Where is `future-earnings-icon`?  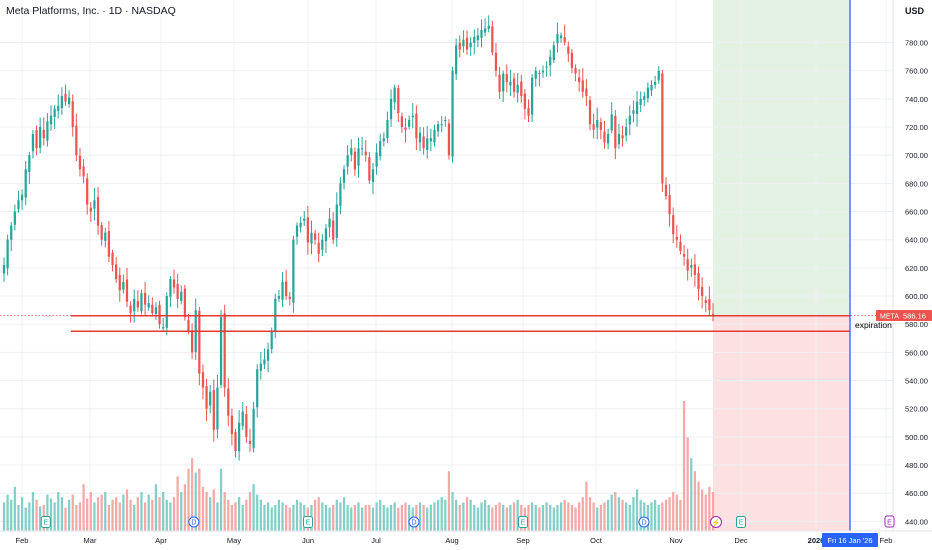
future-earnings-icon is located at coordinates (889, 521).